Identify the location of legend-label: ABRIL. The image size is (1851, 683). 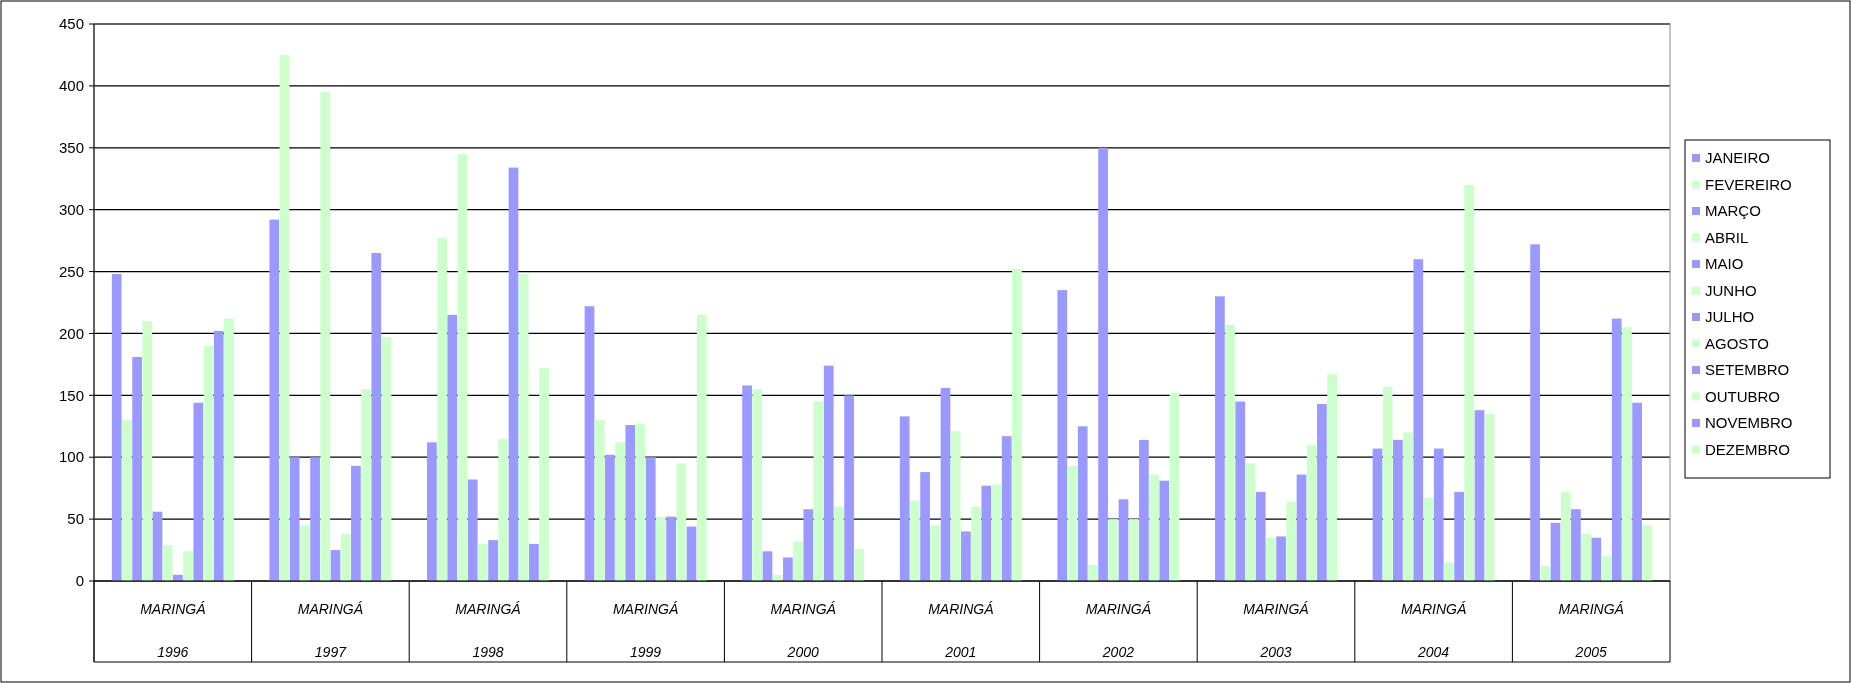
(1727, 237).